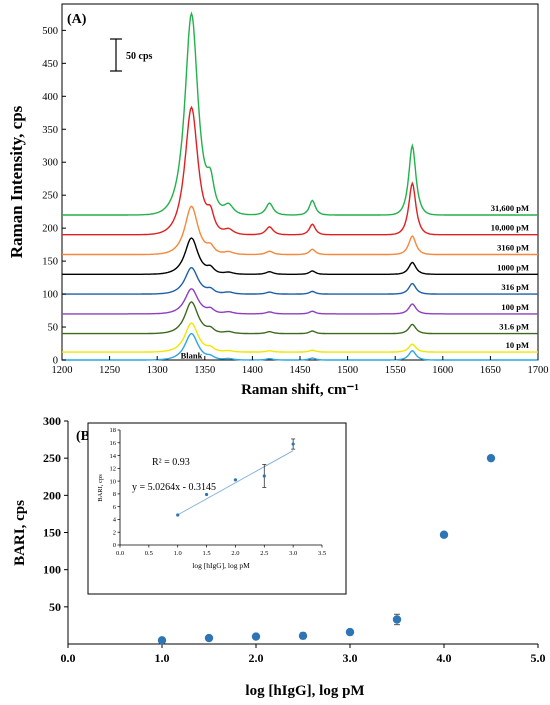 Image resolution: width=550 pixels, height=705 pixels. I want to click on x-tick-label: 3.0, so click(350, 658).